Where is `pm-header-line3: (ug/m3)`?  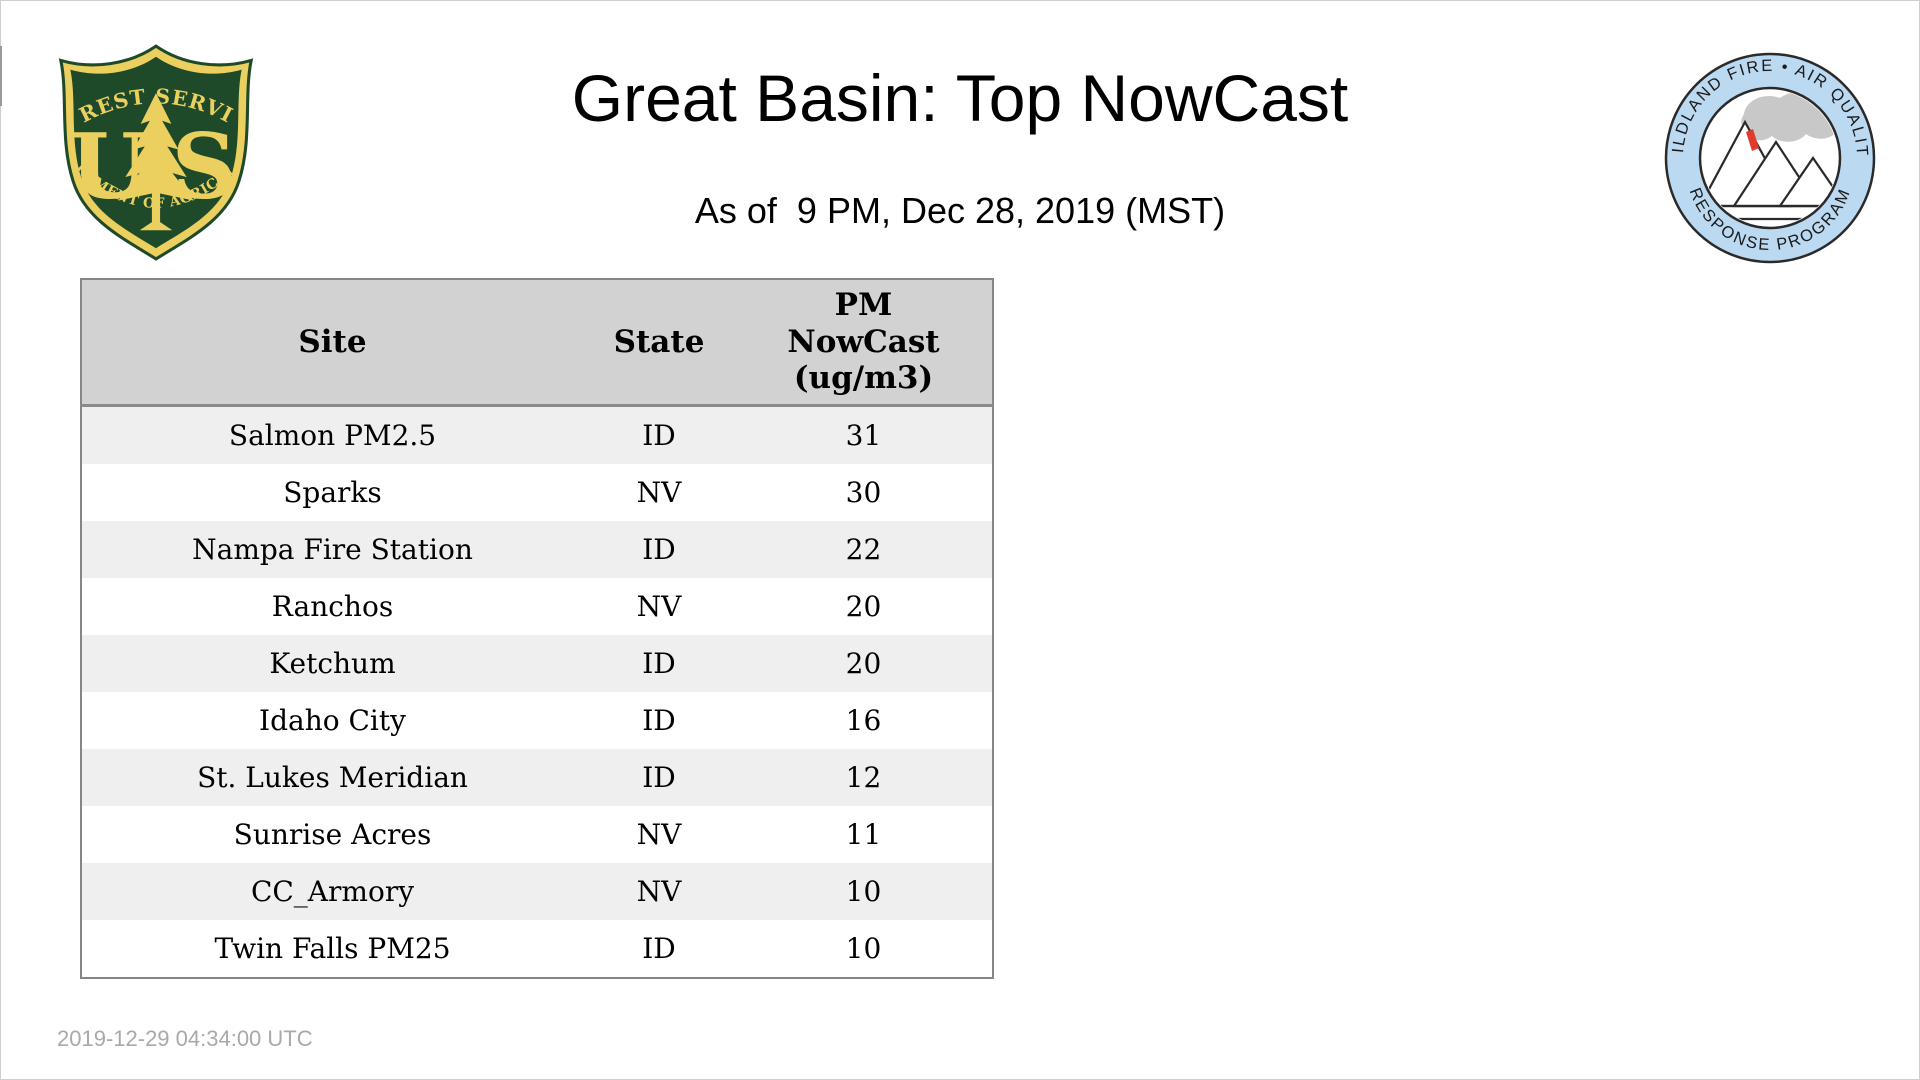
pm-header-line3: (ug/m3) is located at coordinates (863, 378).